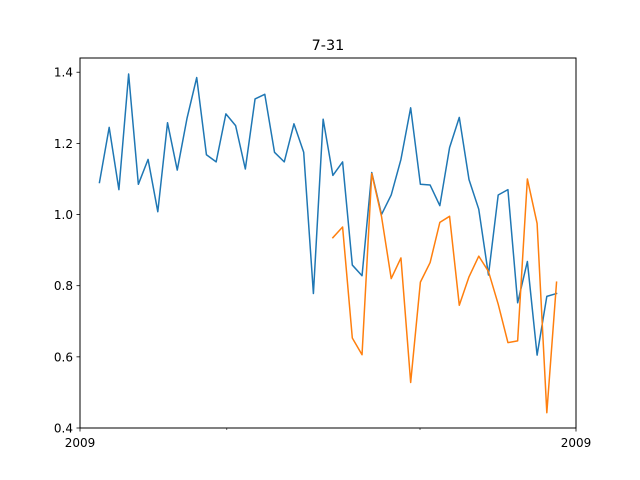 This screenshot has width=640, height=480. What do you see at coordinates (63, 357) in the screenshot?
I see `y-tick-label: 0.6` at bounding box center [63, 357].